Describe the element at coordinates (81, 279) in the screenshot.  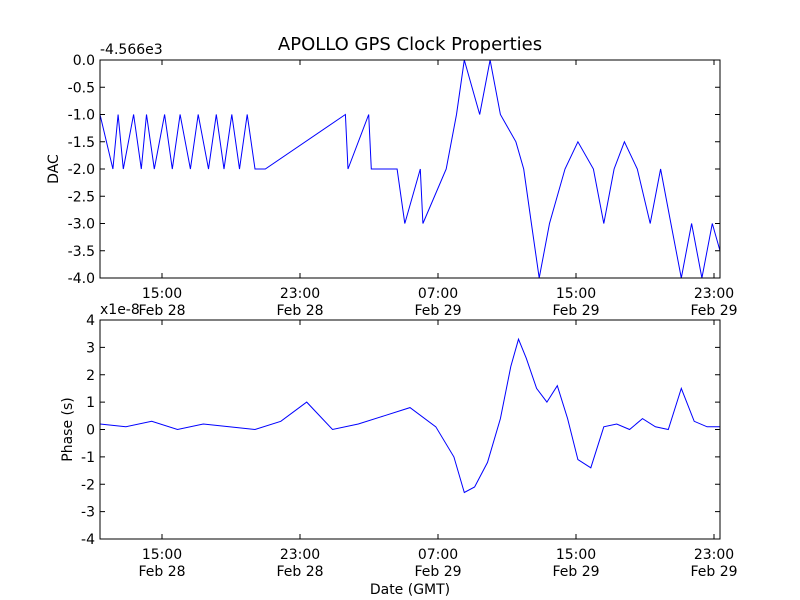
I see `y-tick-label: -4.0` at that location.